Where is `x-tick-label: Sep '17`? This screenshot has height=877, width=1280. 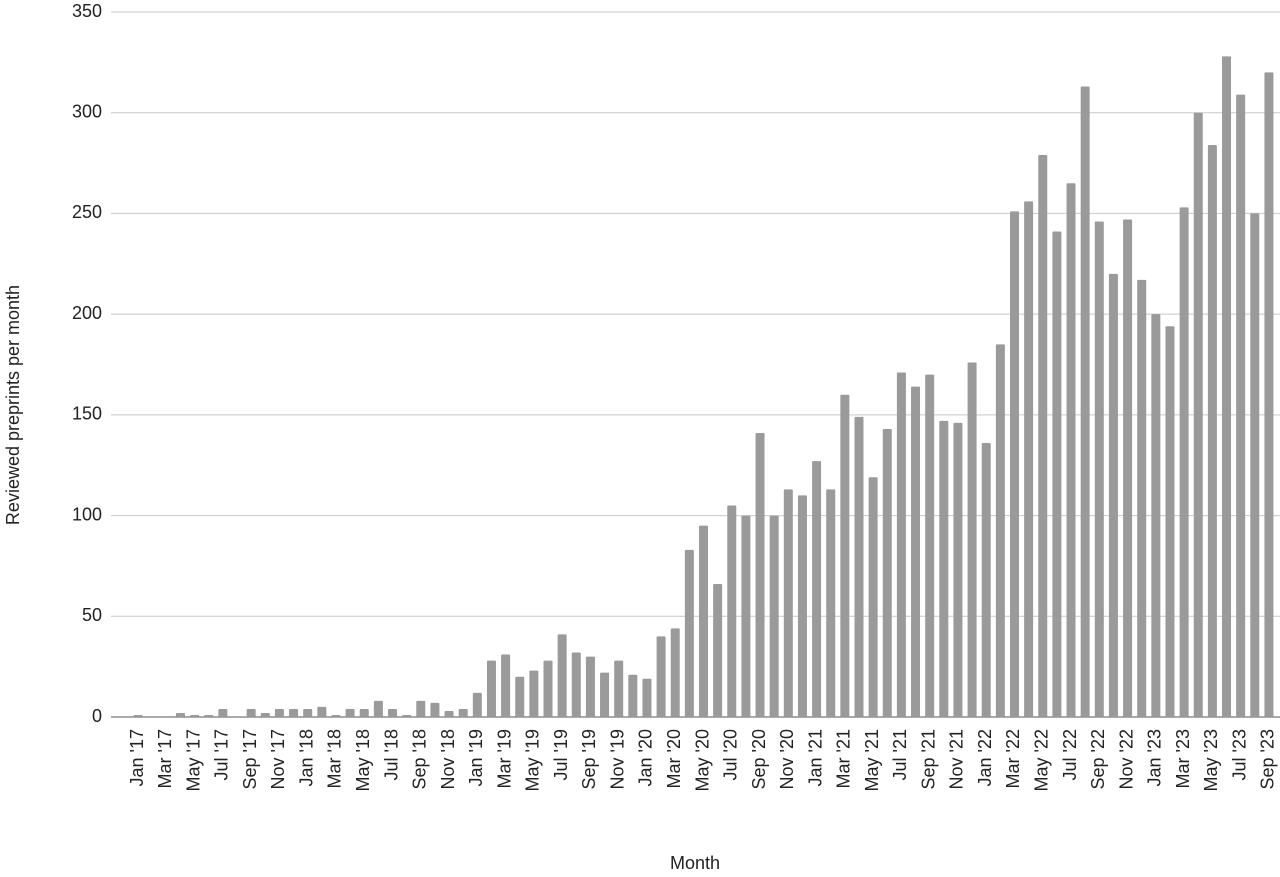
x-tick-label: Sep '17 is located at coordinates (250, 759).